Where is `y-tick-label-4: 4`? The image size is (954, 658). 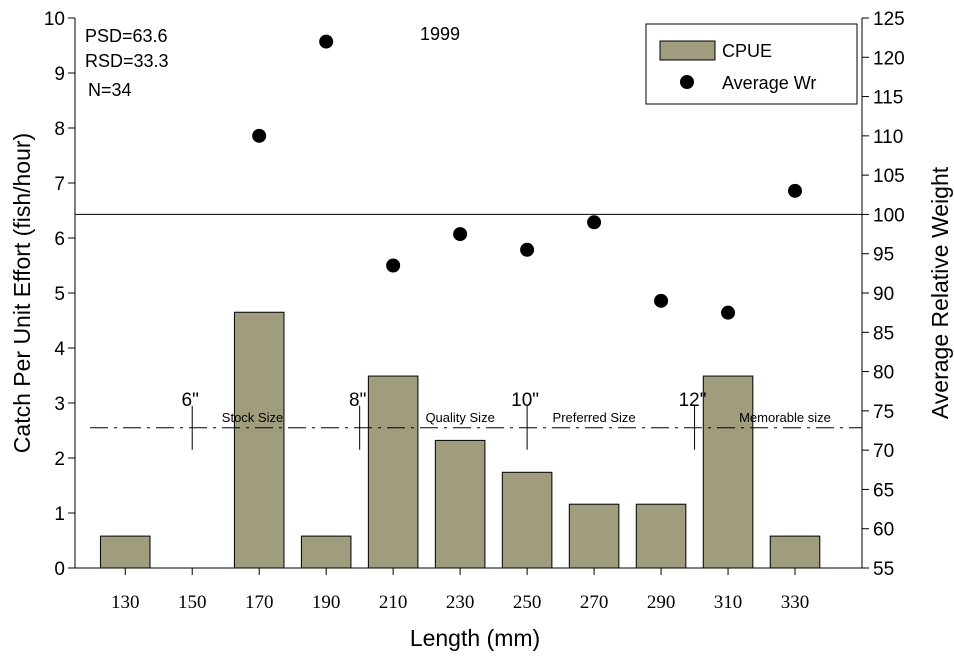 y-tick-label-4: 4 is located at coordinates (59, 349).